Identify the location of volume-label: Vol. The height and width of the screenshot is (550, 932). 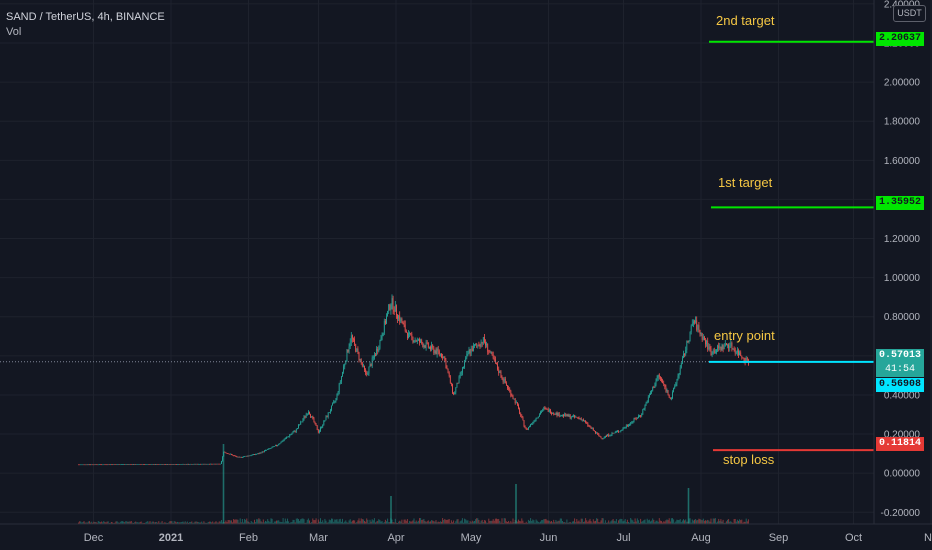
(14, 32).